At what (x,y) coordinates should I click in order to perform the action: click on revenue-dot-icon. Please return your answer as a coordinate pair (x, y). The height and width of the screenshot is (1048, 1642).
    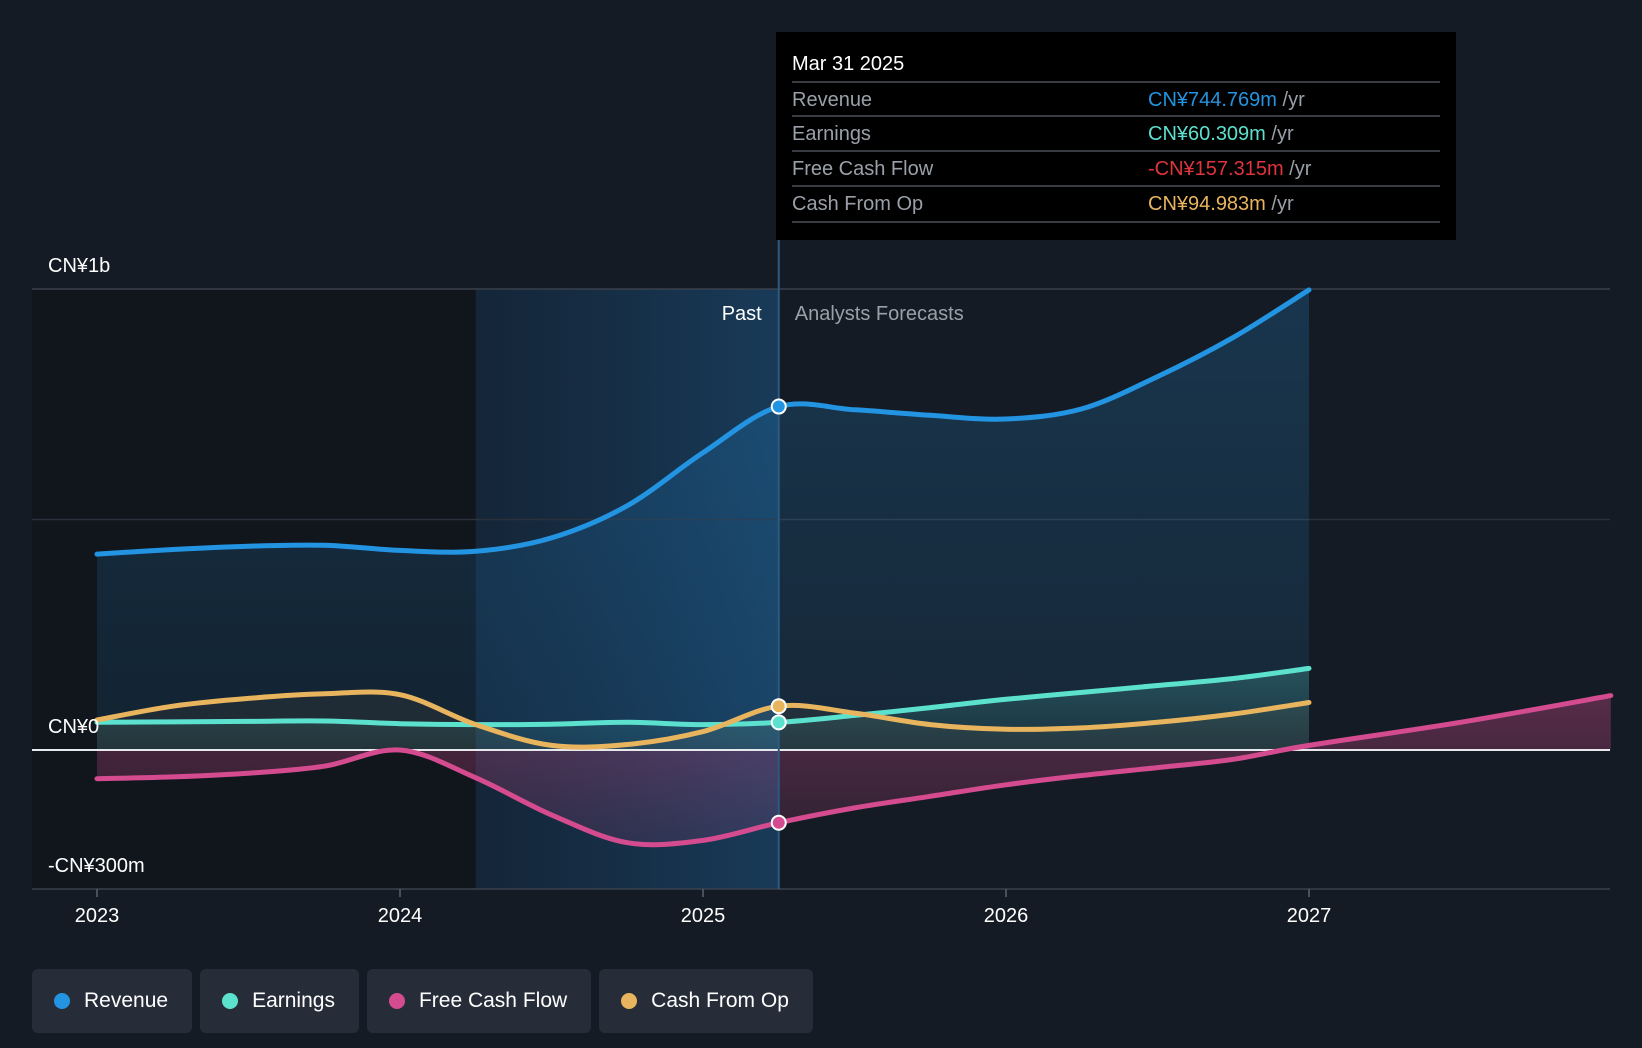
    Looking at the image, I should click on (62, 1001).